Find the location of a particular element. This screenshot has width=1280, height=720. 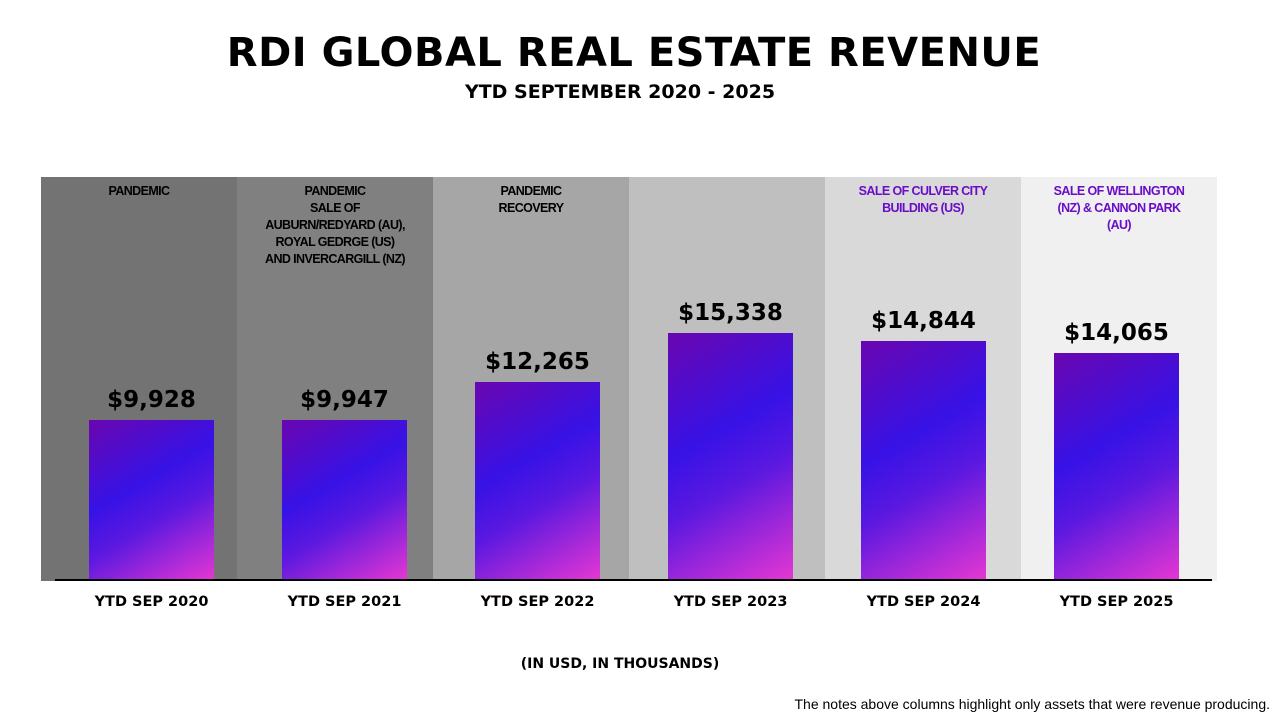

x-tick-label: YTD SEP 2021 is located at coordinates (344, 602).